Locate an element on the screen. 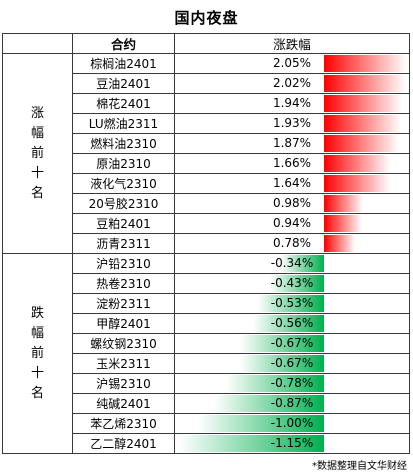 The width and height of the screenshot is (413, 473). change-value: -1.00% is located at coordinates (292, 423).